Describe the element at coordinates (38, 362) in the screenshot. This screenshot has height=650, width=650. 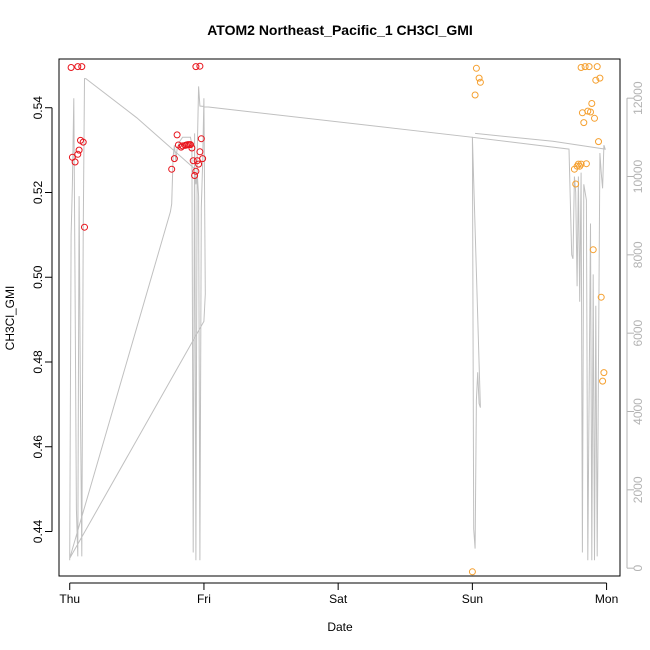
I see `left-tick-label: 0.48` at that location.